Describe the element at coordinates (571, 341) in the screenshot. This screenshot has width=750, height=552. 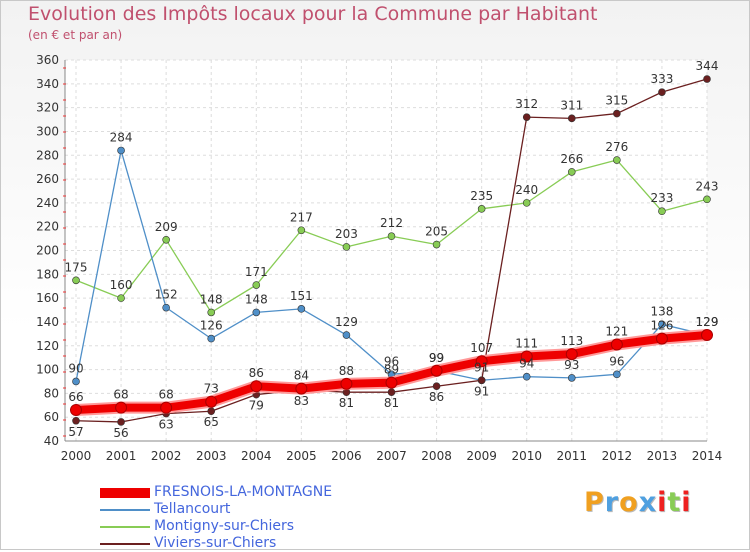
I see `data-label: 113` at that location.